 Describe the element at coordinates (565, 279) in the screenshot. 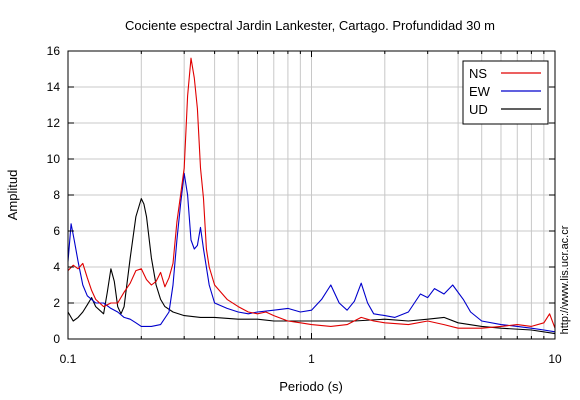

I see `watermark-url: http://www.lis.ucr.ac.cr` at that location.